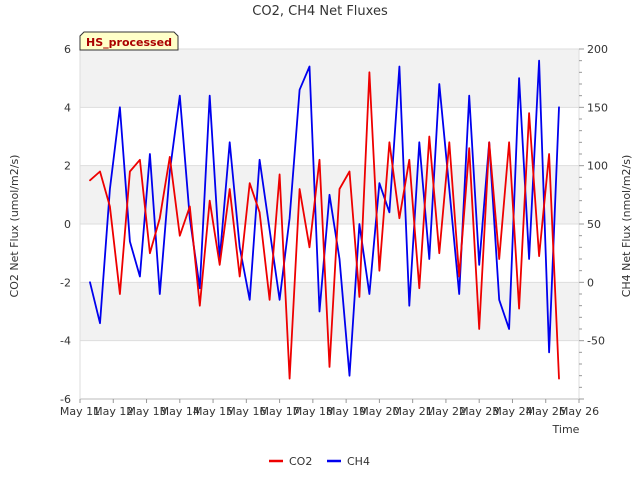 The image size is (640, 480). I want to click on x-tick-label: May 22, so click(446, 411).